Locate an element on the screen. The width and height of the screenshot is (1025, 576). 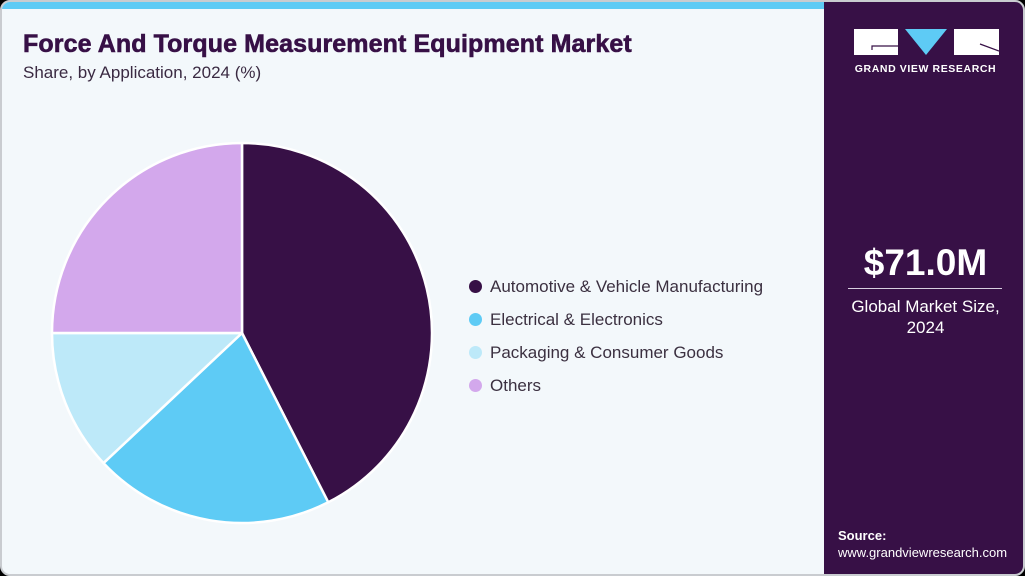
legend-label: Others is located at coordinates (516, 385).